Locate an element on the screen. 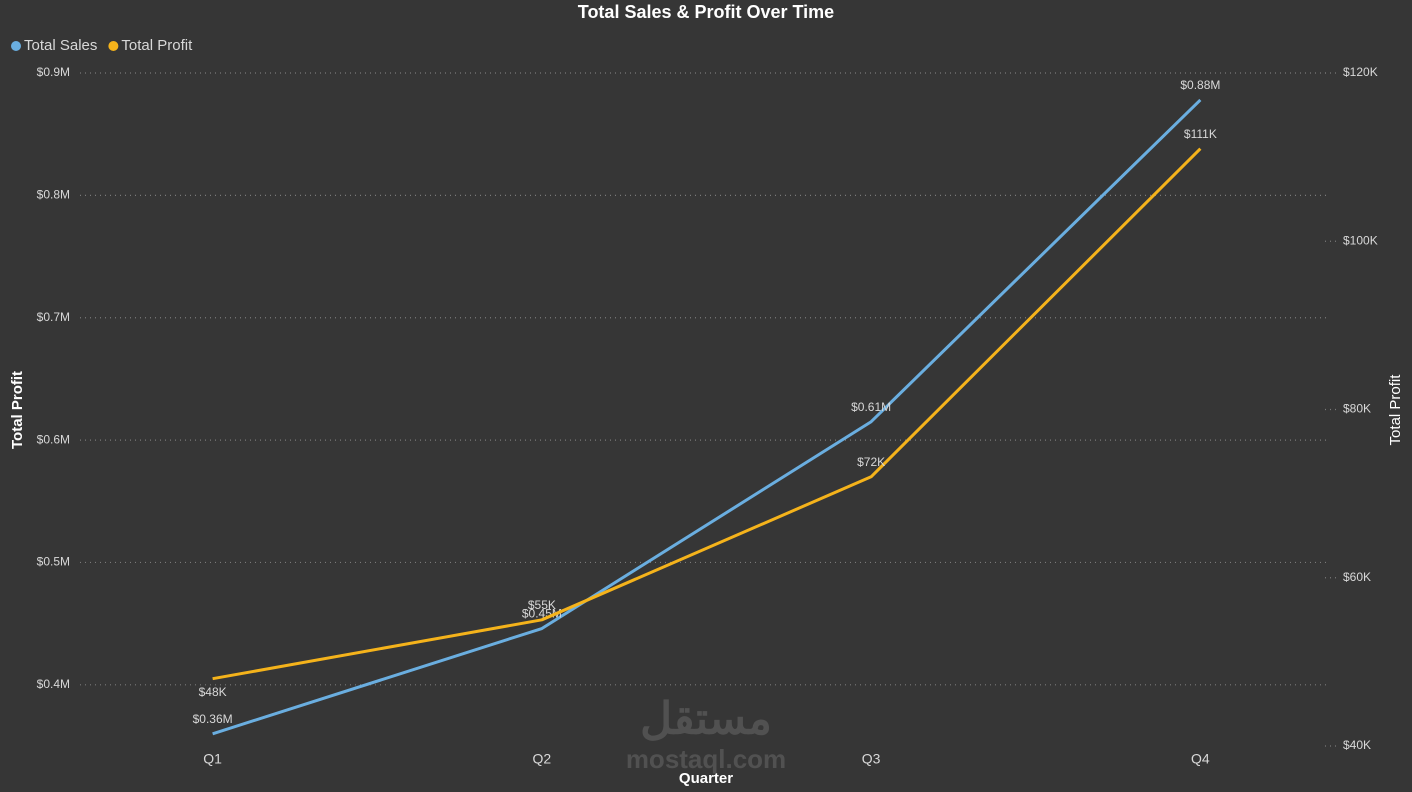  data-label: $72K is located at coordinates (871, 462).